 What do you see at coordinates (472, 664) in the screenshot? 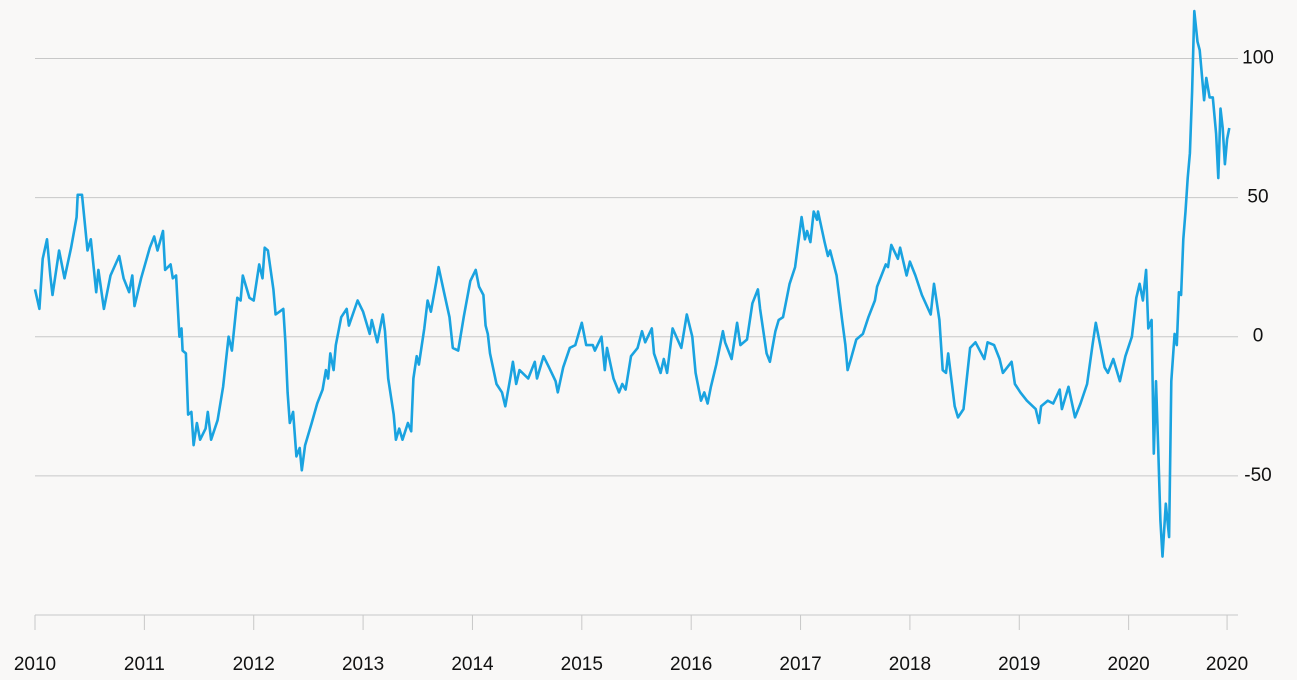
I see `x-tick-label: 2014` at bounding box center [472, 664].